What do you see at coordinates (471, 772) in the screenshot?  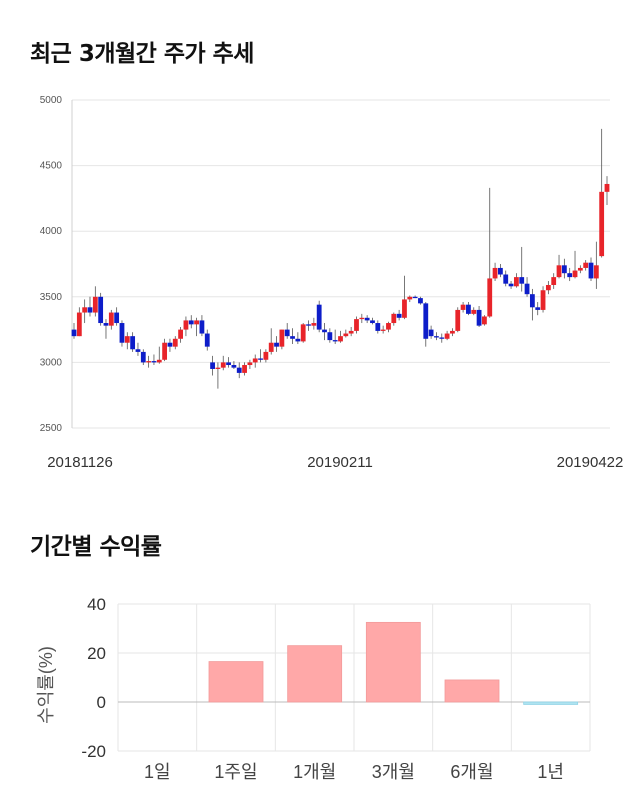 I see `returns-x-tick-label: 6개월` at bounding box center [471, 772].